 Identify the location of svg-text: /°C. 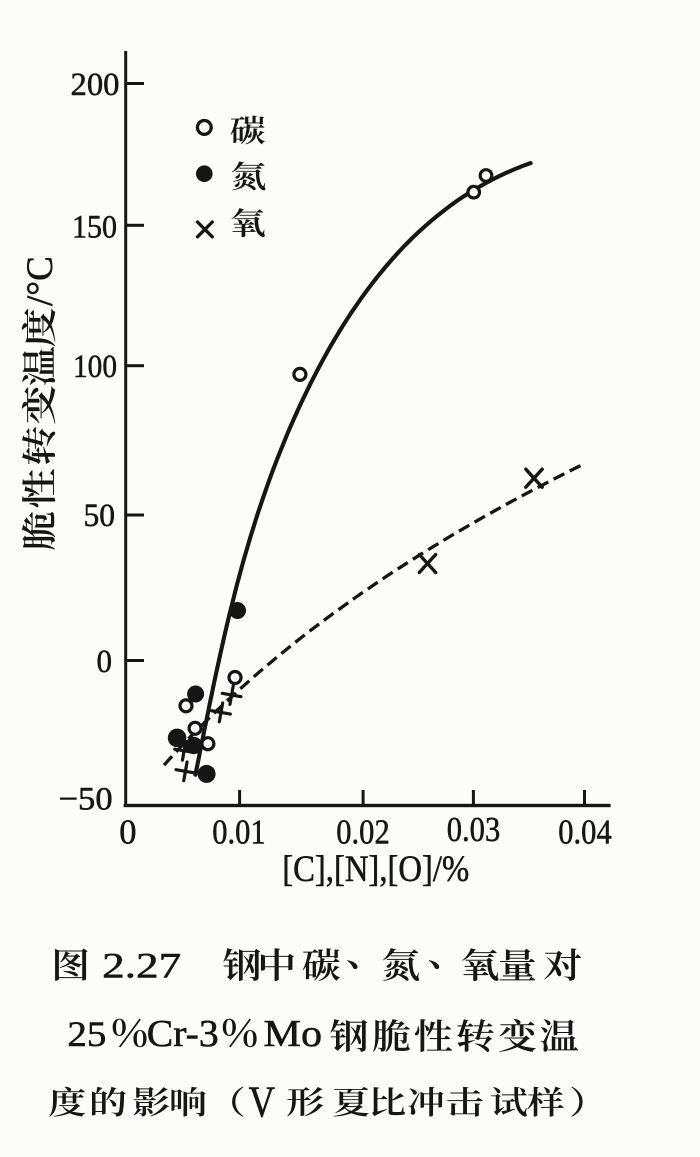
(40, 281).